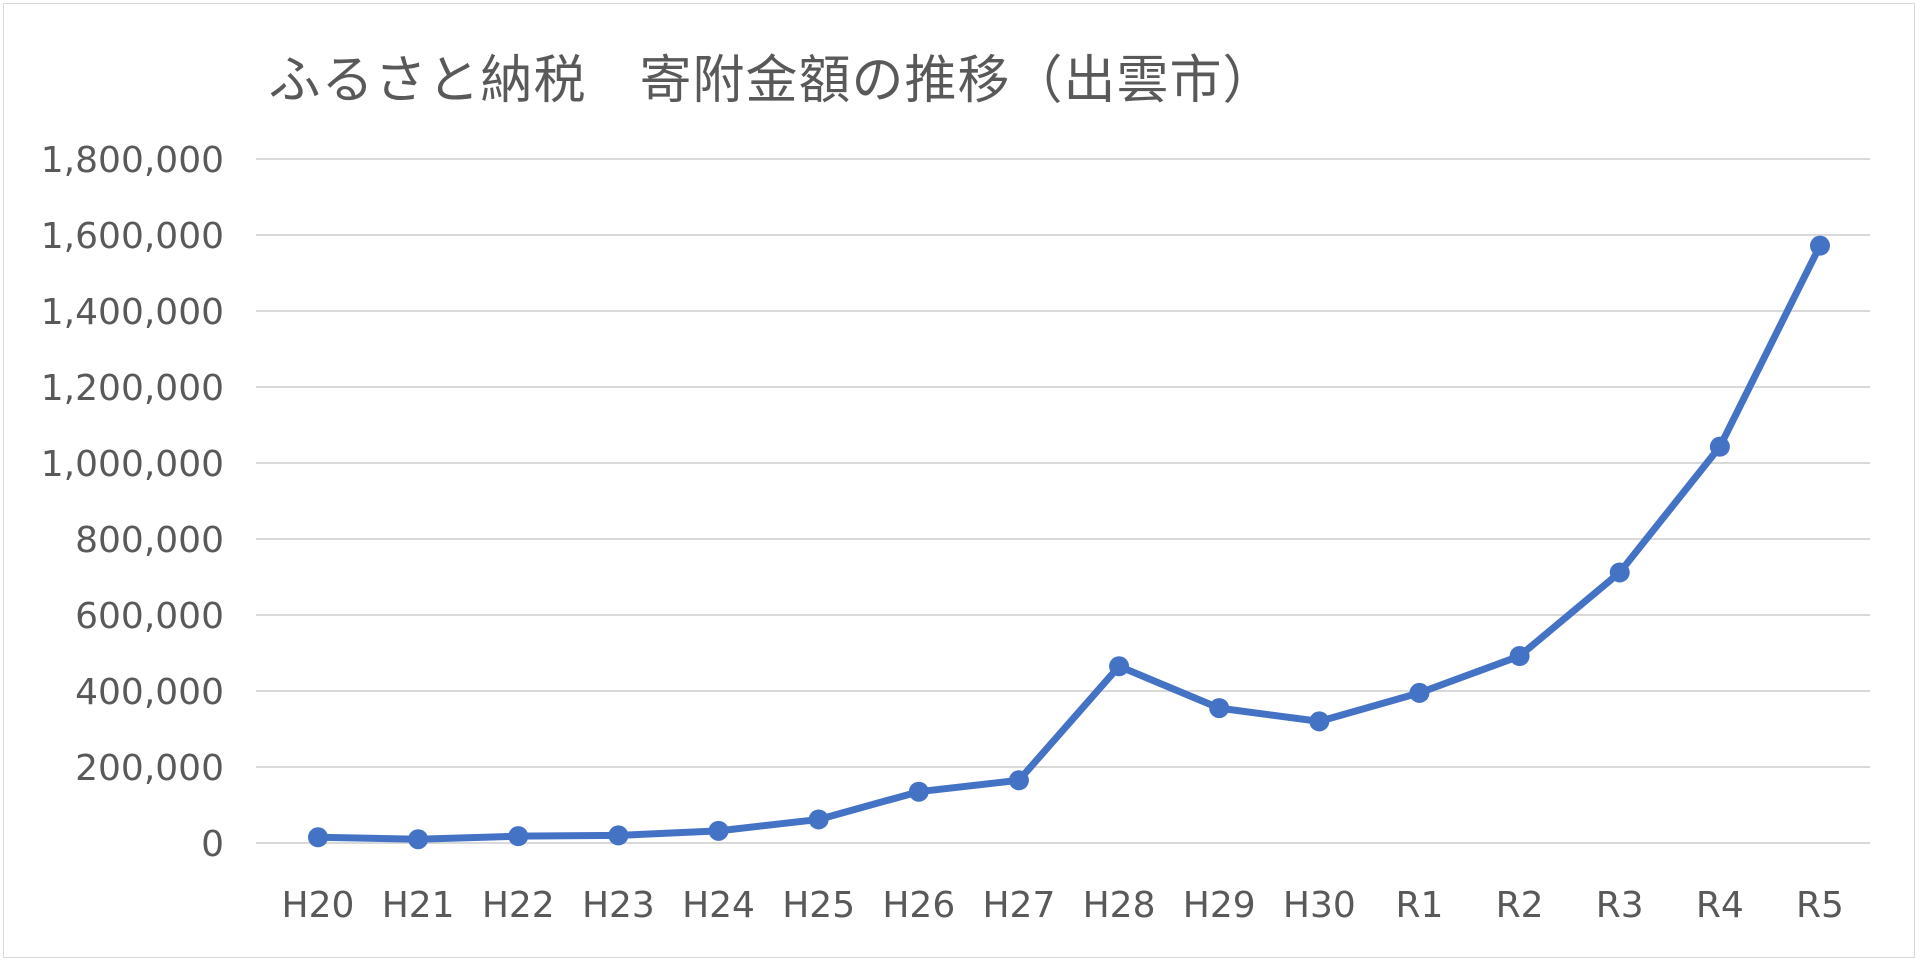 The height and width of the screenshot is (963, 1920). I want to click on y-tick-label: 1,800,000, so click(132, 160).